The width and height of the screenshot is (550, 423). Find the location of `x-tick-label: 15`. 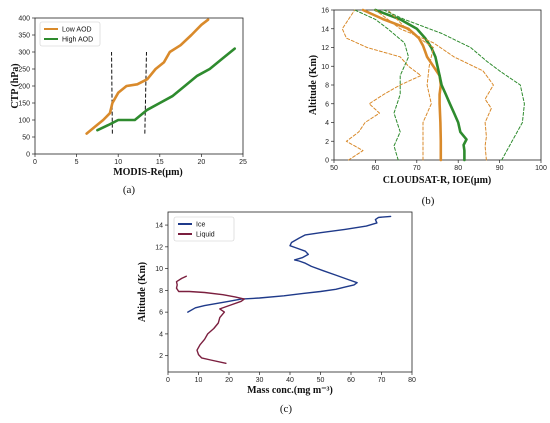

x-tick-label: 15 is located at coordinates (160, 162).